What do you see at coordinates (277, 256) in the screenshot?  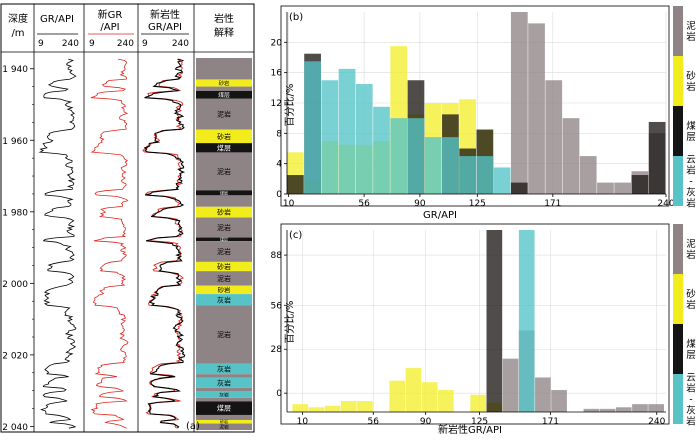 I see `y-tick-label: 88` at bounding box center [277, 256].